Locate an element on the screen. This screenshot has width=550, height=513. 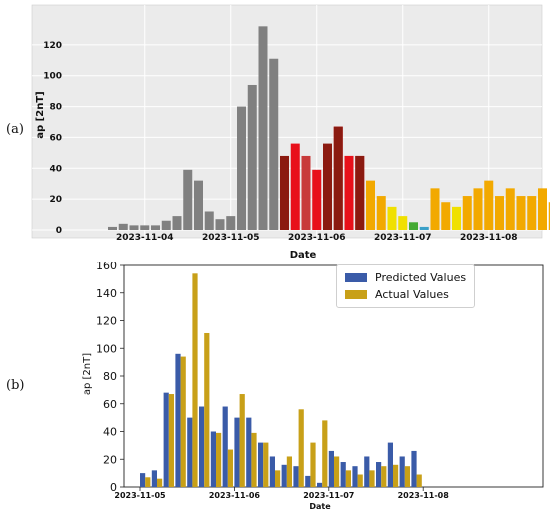
chart-b-y-tick-label: 80 is located at coordinates (110, 376).